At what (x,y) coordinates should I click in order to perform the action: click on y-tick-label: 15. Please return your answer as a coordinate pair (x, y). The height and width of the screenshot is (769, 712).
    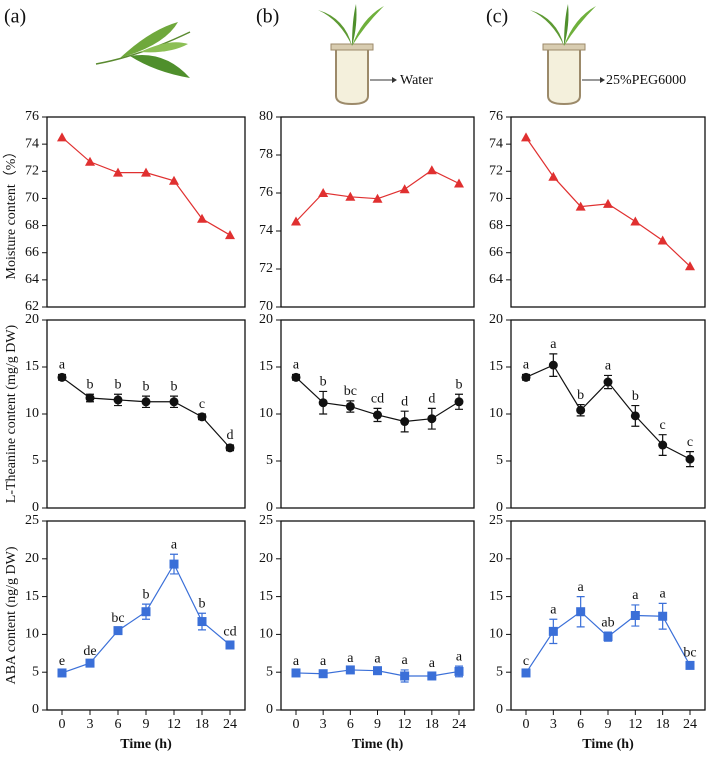
    Looking at the image, I should click on (32, 366).